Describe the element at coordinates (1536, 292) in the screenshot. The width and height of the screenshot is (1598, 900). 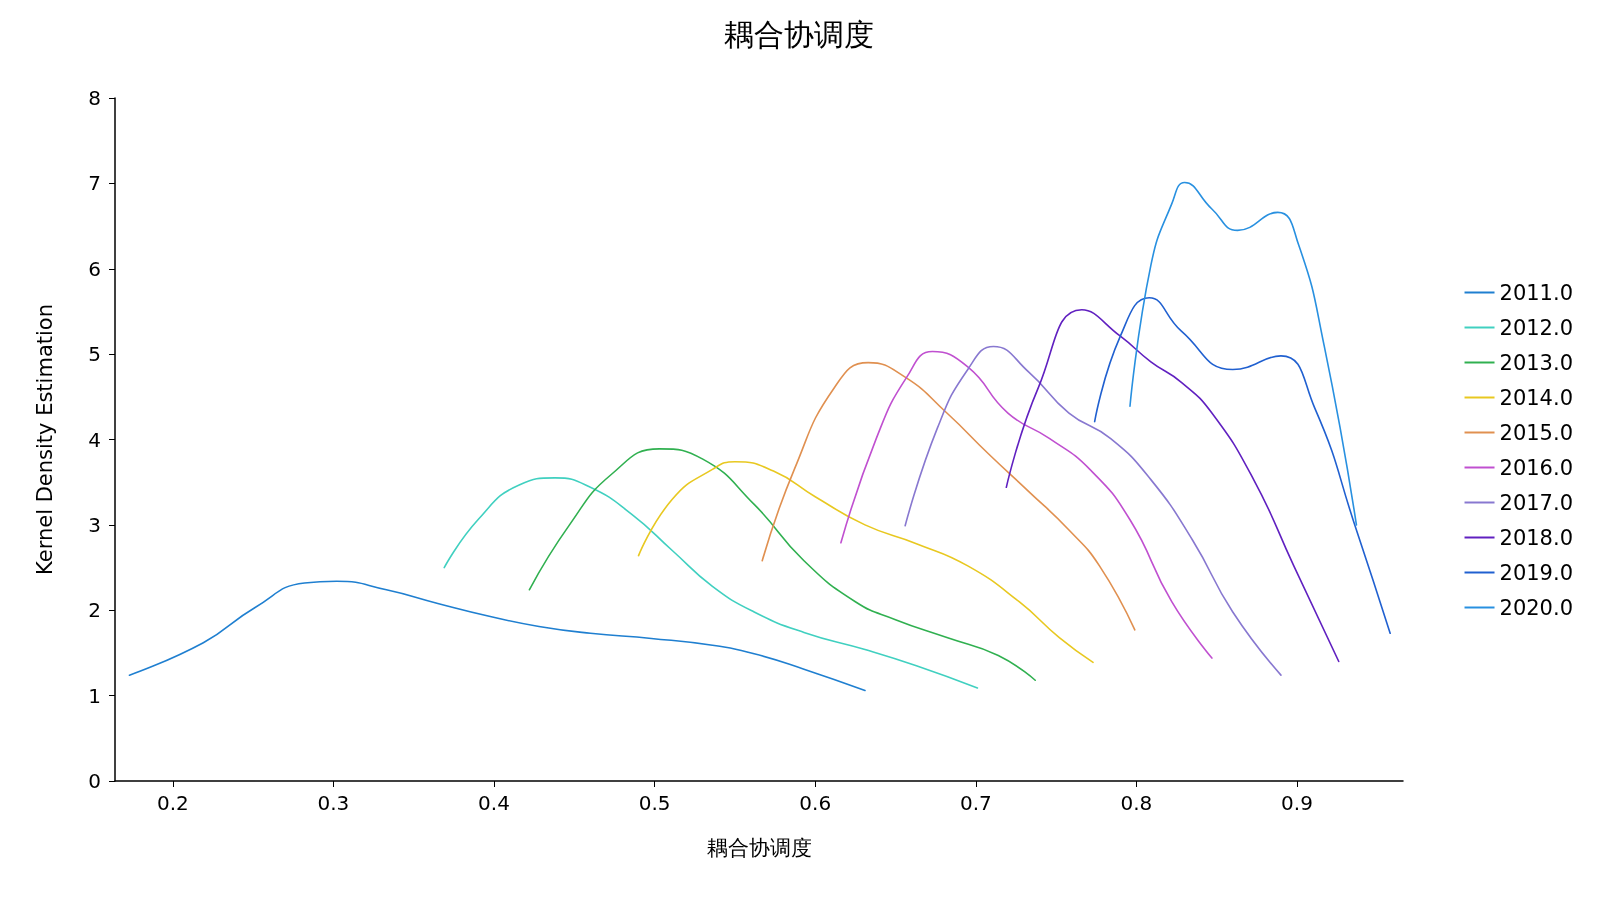
I see `legend-label: 2011.0` at that location.